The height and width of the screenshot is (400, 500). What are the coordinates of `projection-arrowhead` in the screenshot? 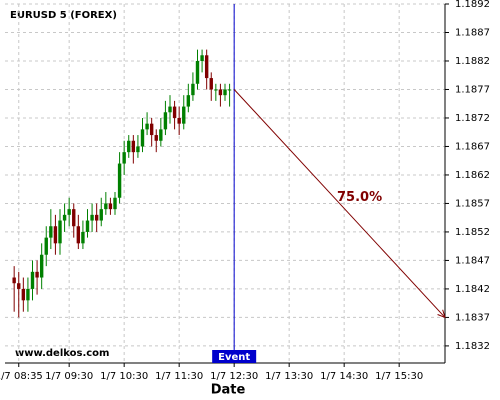 It's located at (441, 314).